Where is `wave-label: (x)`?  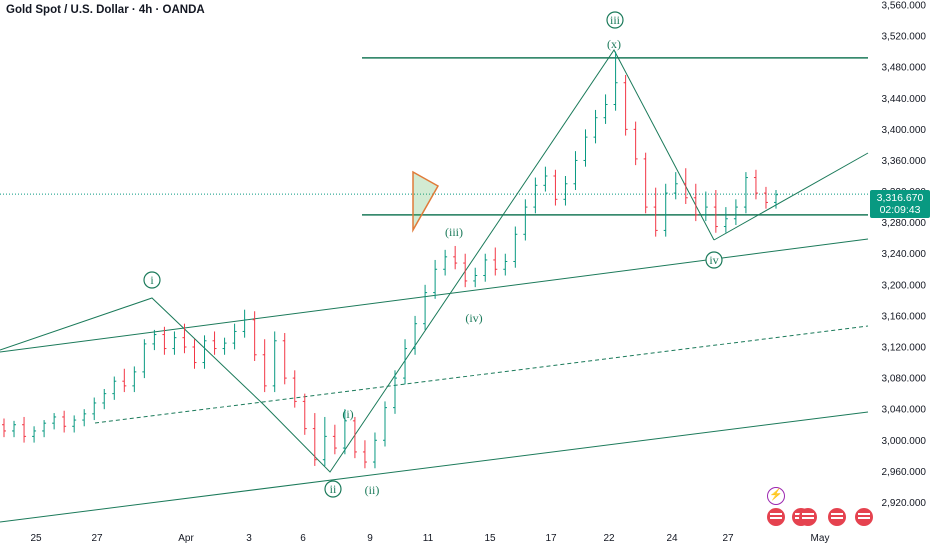 wave-label: (x) is located at coordinates (614, 44).